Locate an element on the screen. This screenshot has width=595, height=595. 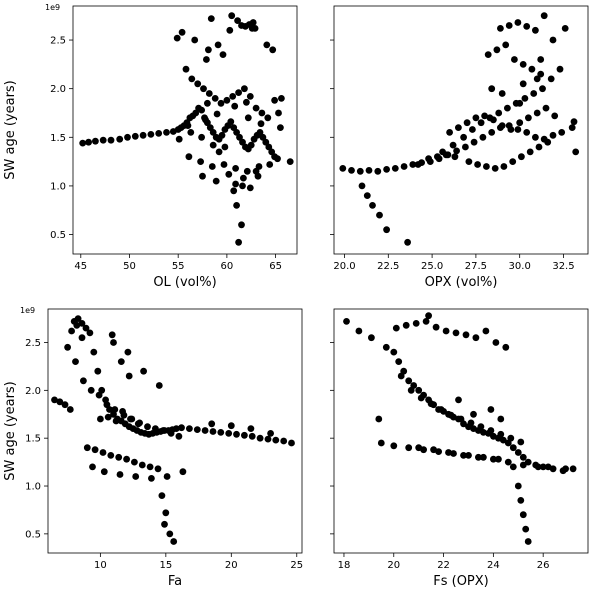
y-tick-label: 2.5 is located at coordinates (58, 41).